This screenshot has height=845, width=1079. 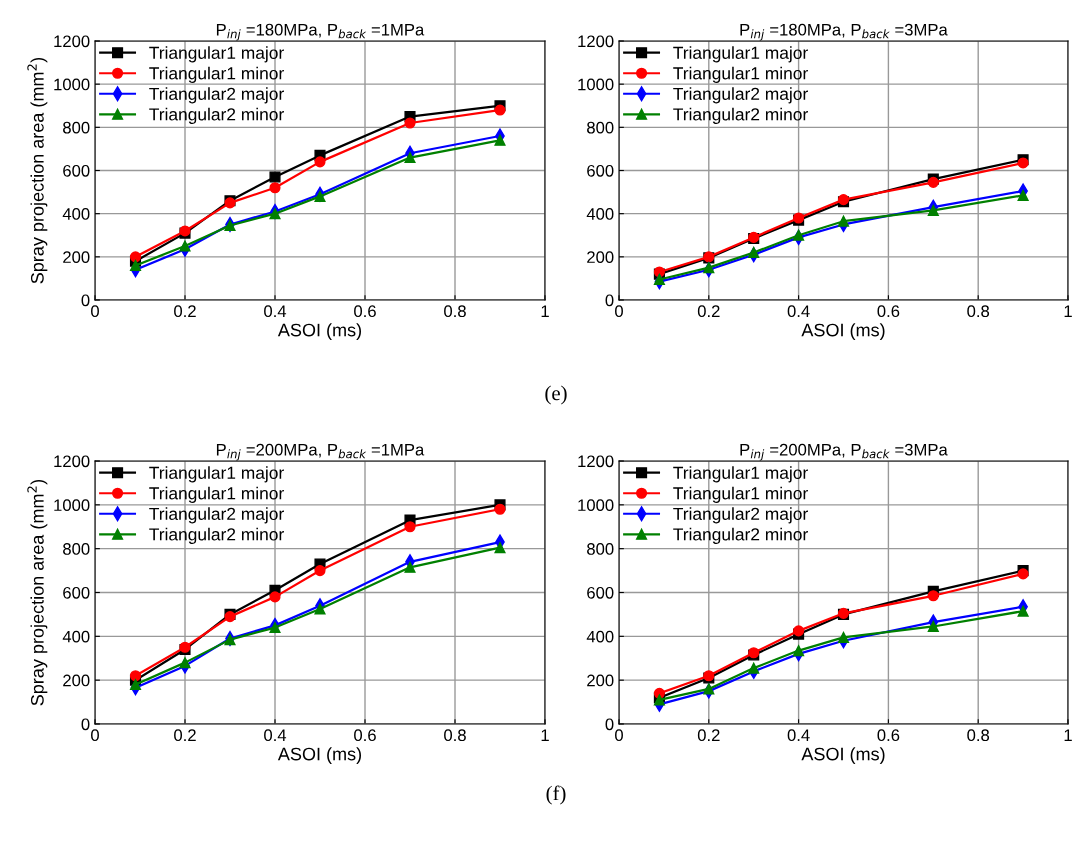 I want to click on text: (f), so click(x=556, y=795).